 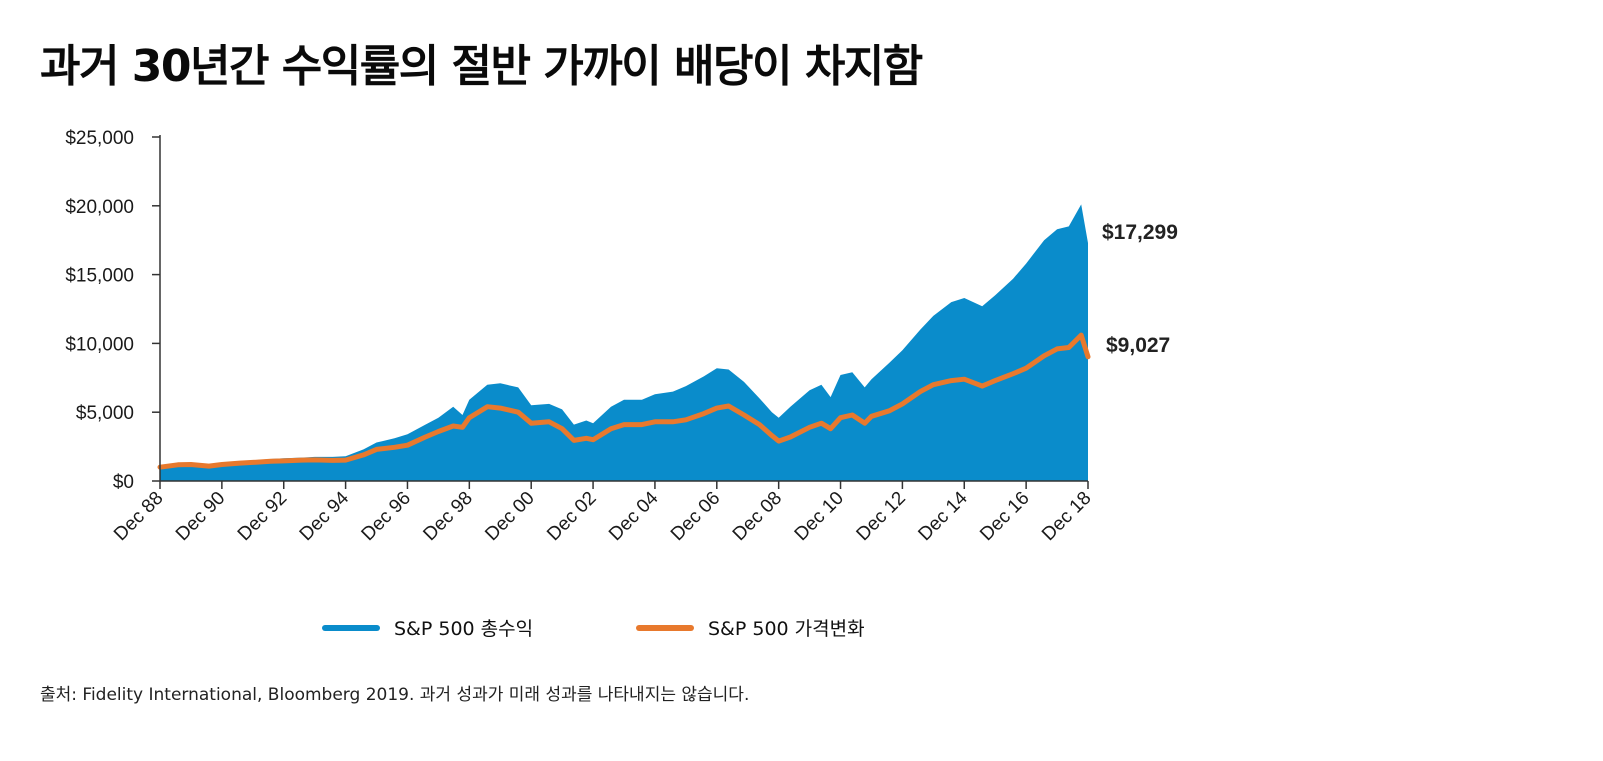 I want to click on x-tick-label: Dec 96, so click(x=386, y=516).